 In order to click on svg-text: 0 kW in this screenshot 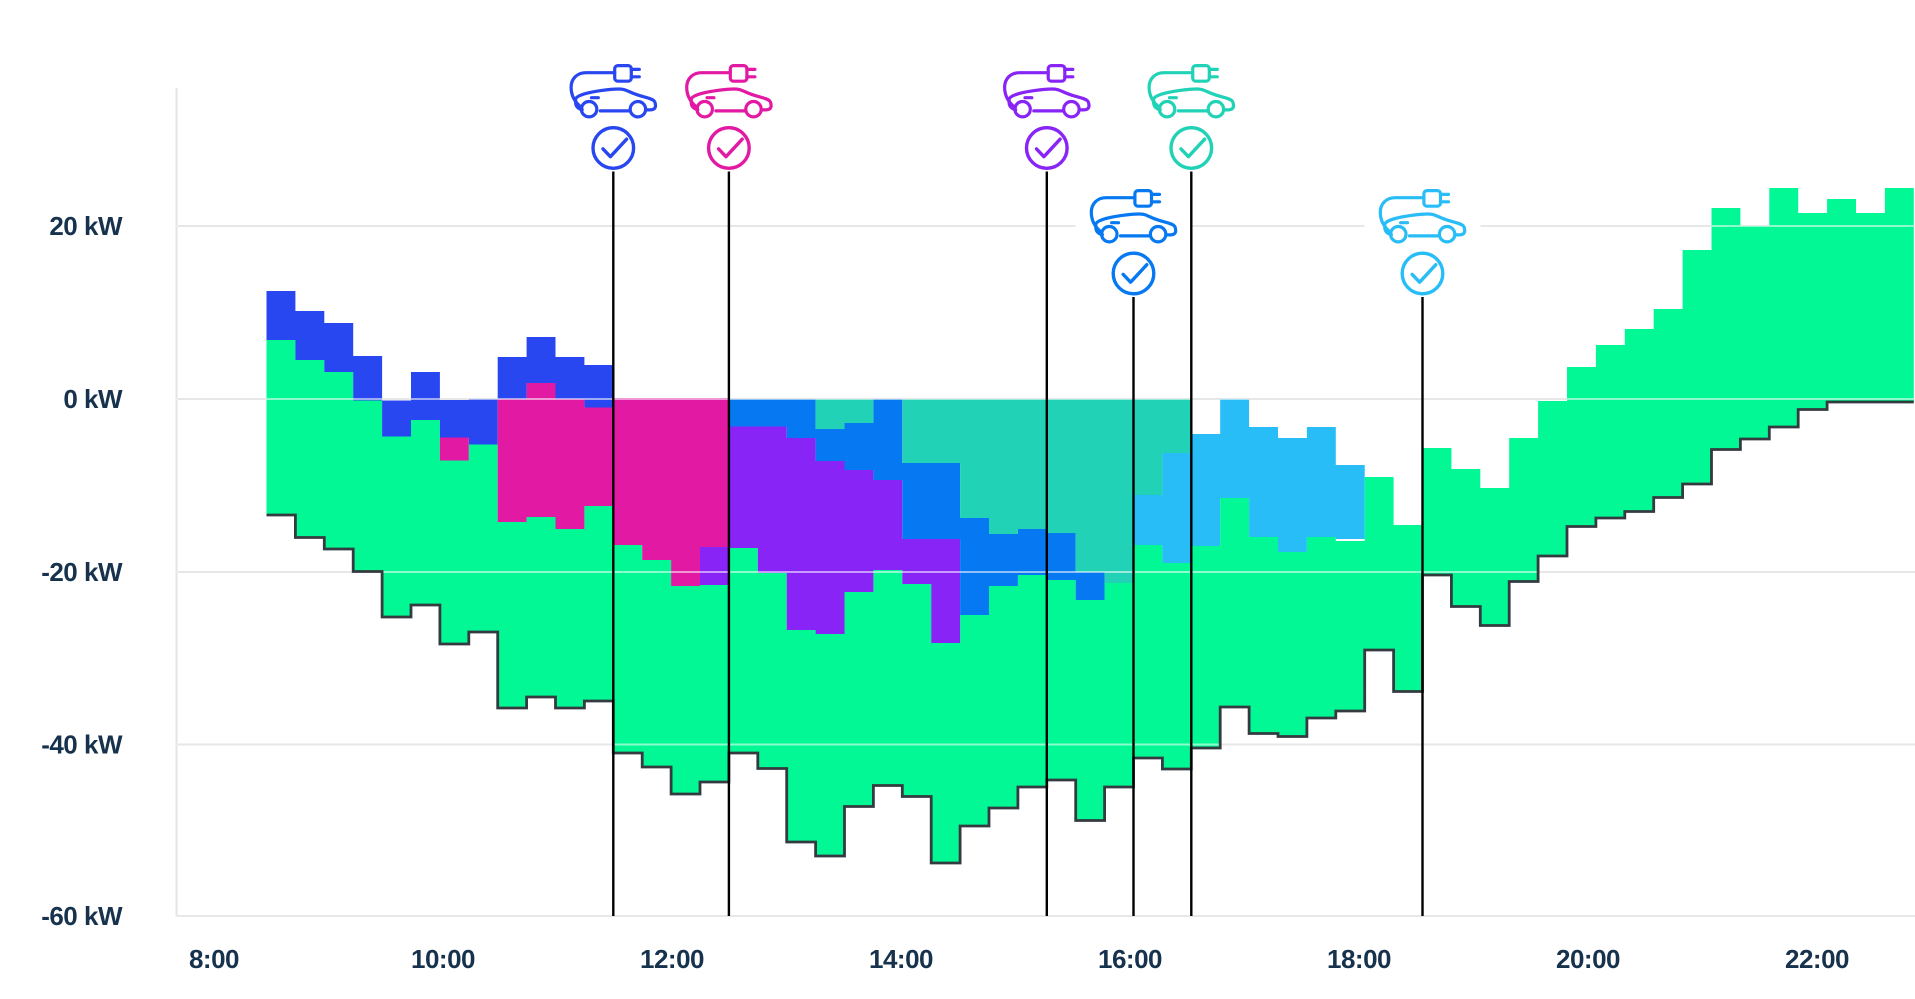, I will do `click(93, 399)`.